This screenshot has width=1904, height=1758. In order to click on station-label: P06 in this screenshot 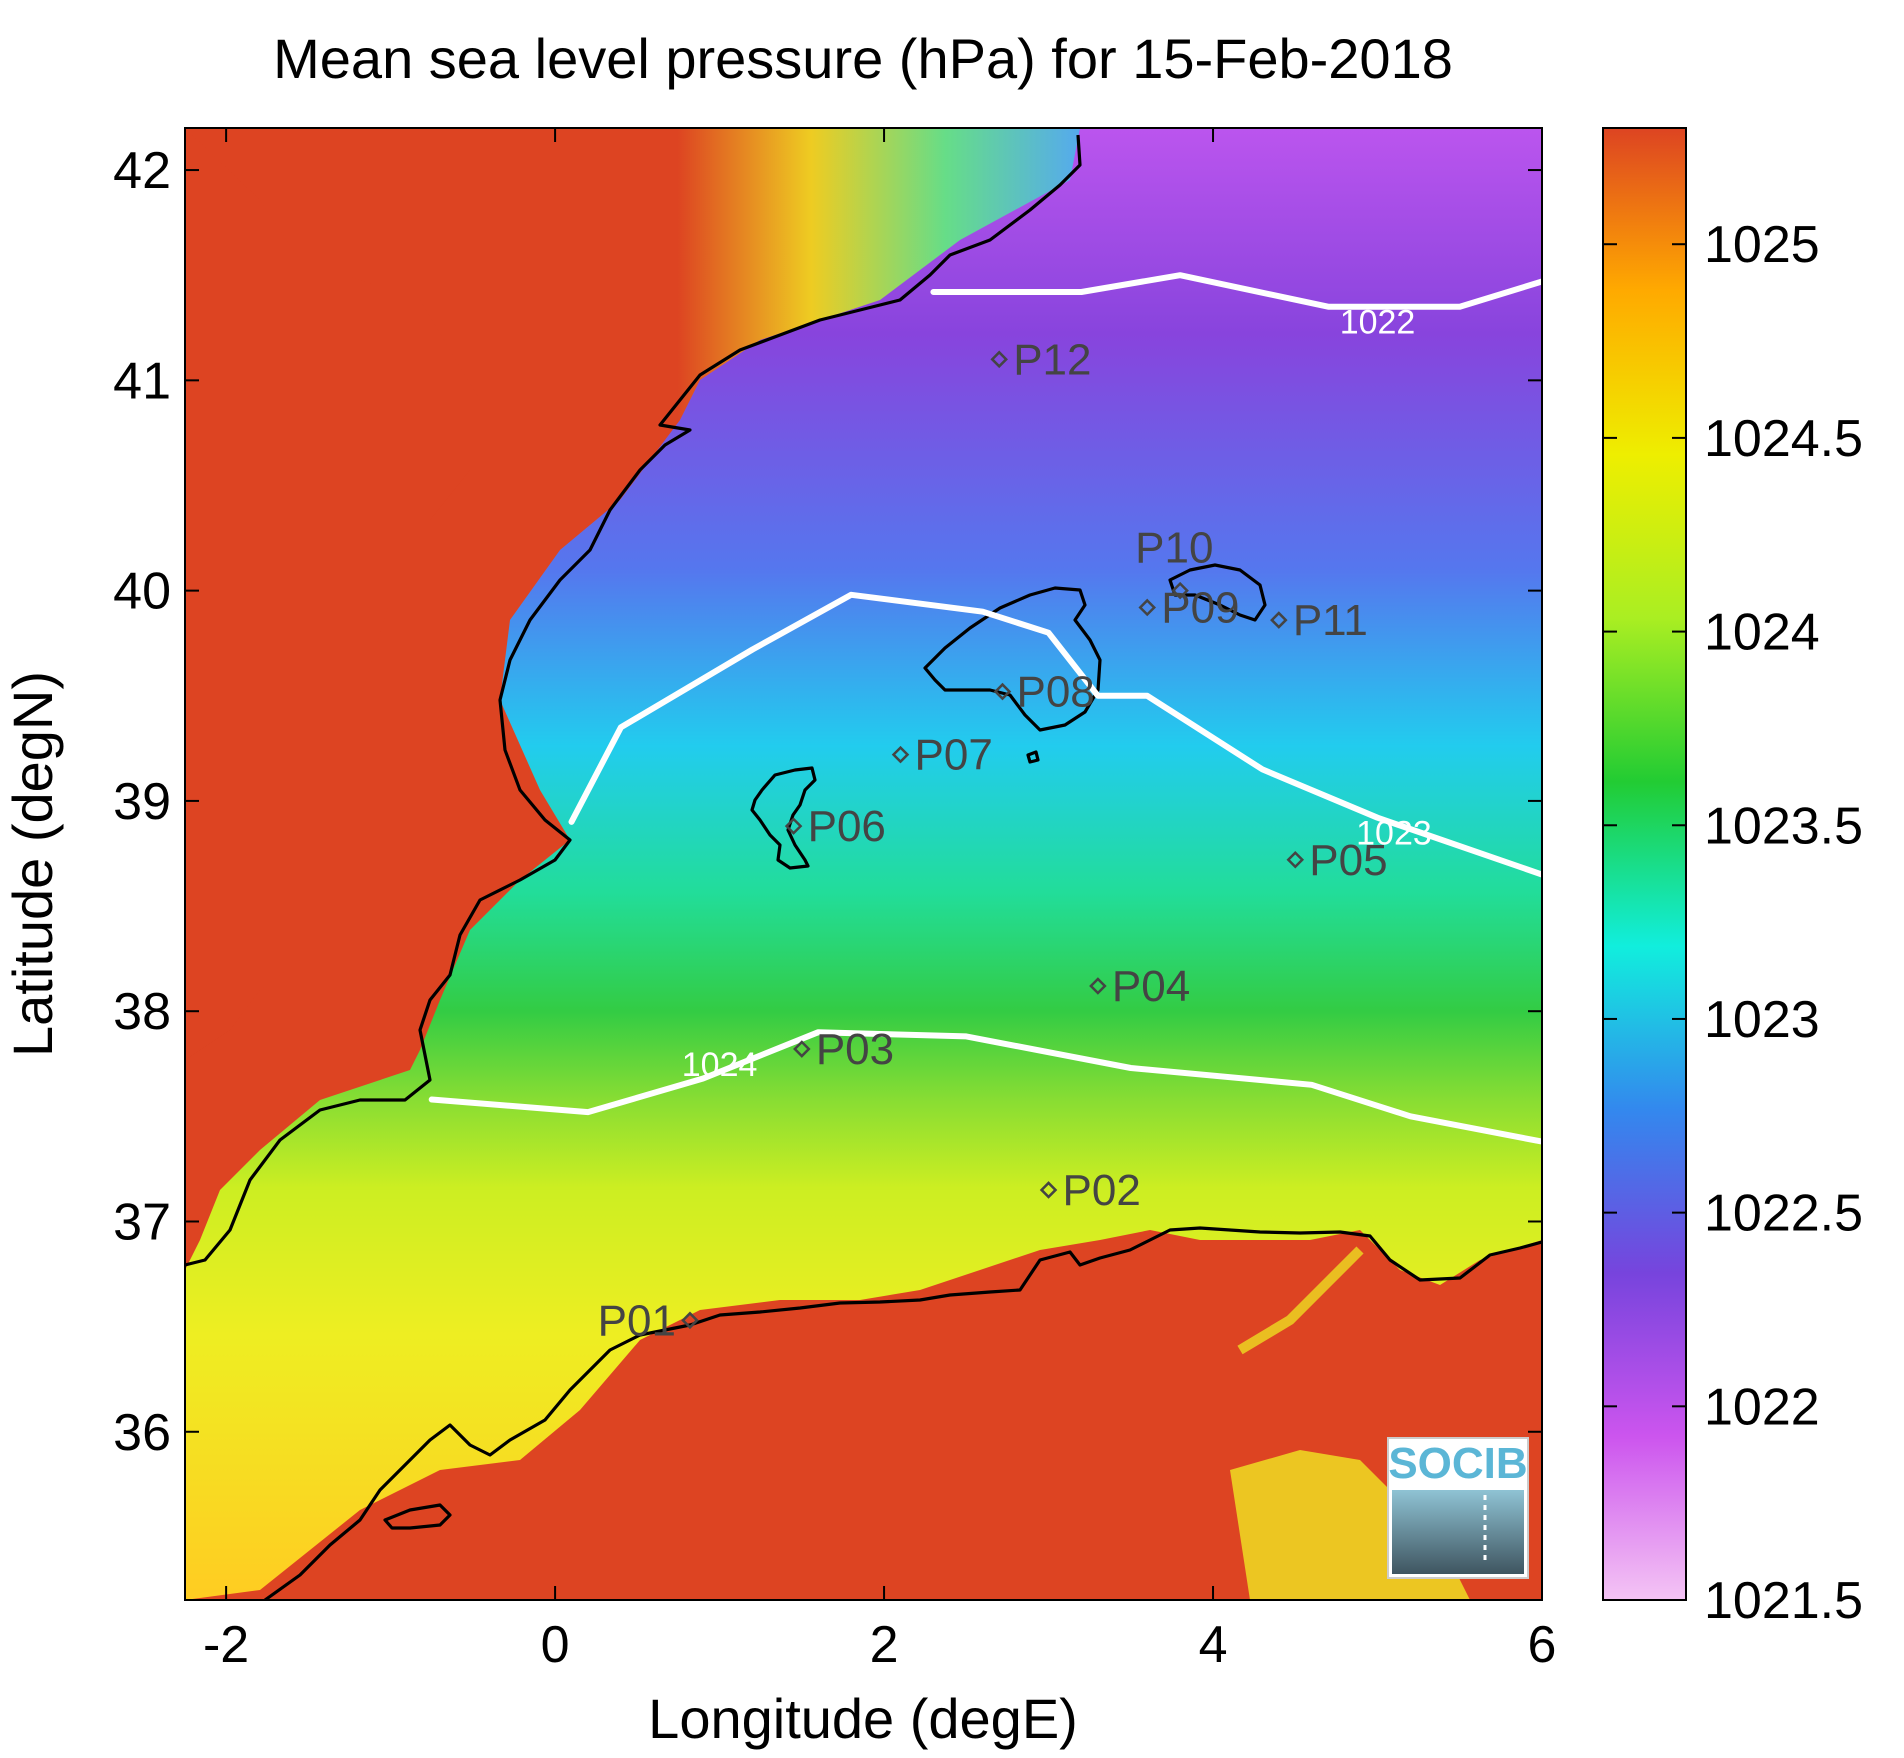, I will do `click(847, 826)`.